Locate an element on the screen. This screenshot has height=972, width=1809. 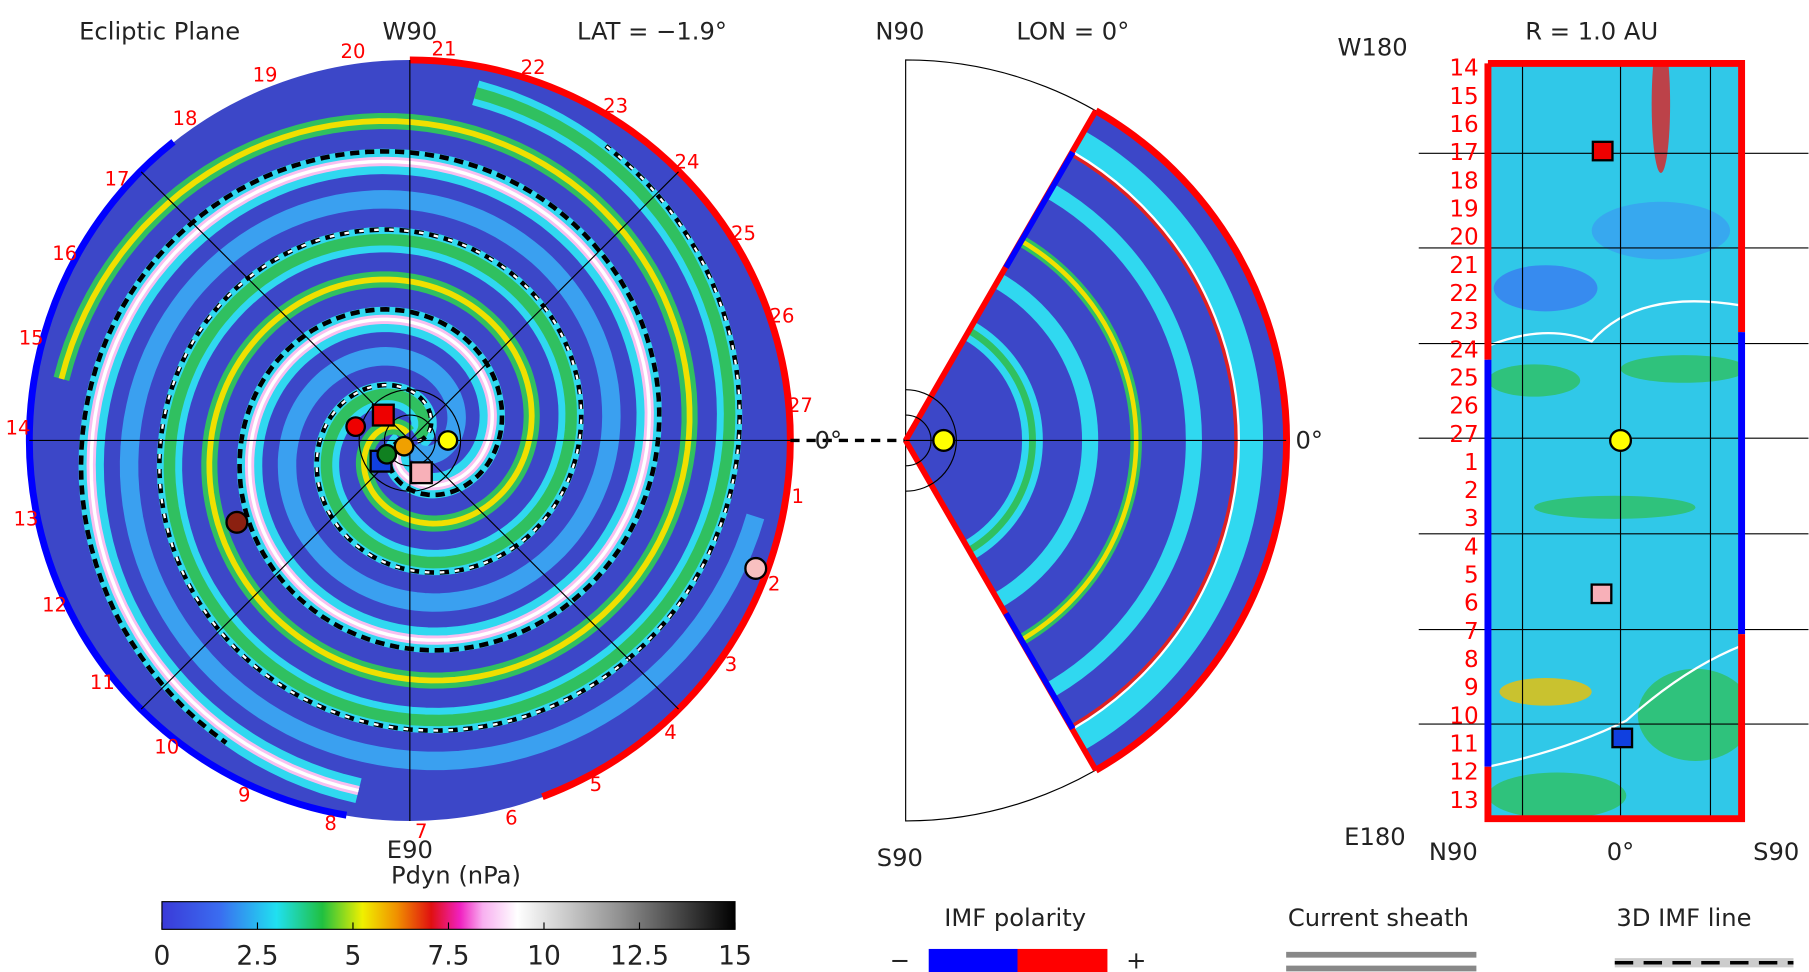
y-label: 15 is located at coordinates (1463, 97).